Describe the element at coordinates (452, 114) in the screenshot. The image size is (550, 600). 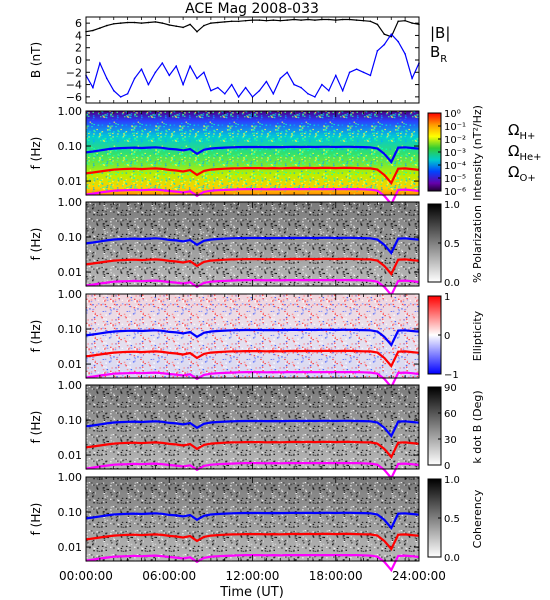
I see `colorbar-tick-label: 10⁰` at that location.